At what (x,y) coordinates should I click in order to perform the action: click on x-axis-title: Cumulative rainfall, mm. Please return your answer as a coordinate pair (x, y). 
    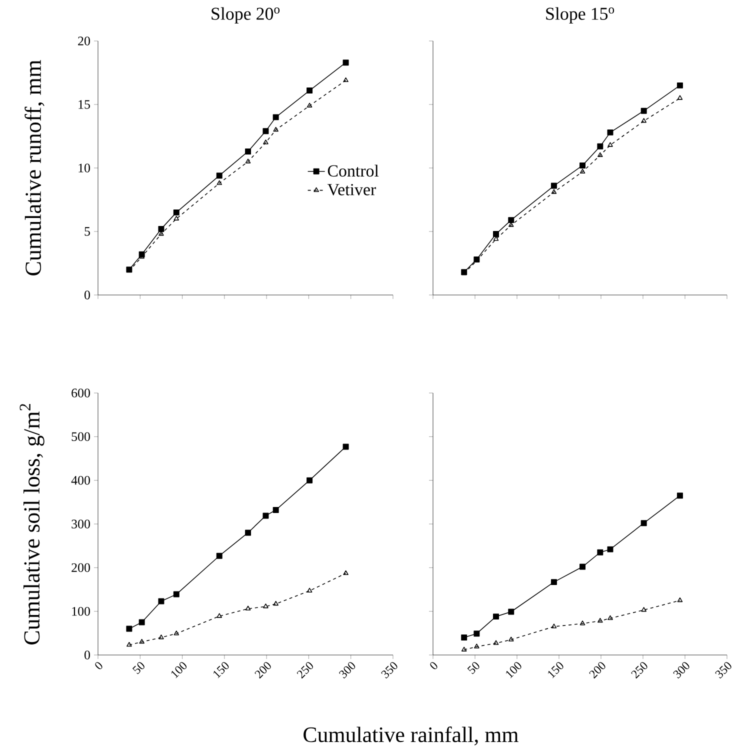
    Looking at the image, I should click on (411, 736).